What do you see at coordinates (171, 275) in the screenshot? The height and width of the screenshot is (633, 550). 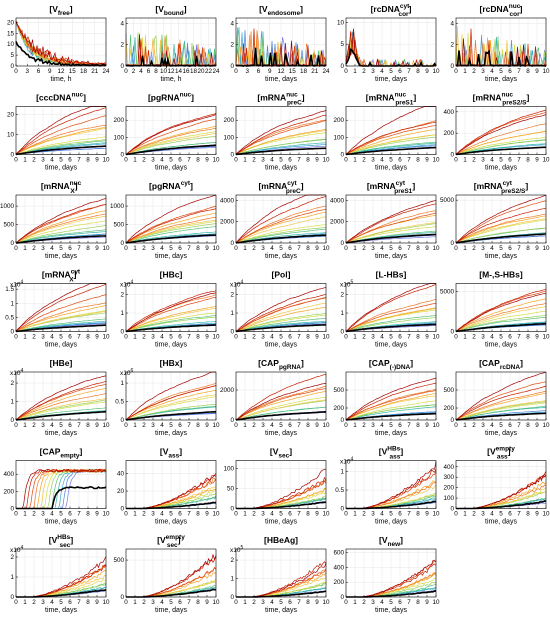 I see `panel-title: [HBc]` at bounding box center [171, 275].